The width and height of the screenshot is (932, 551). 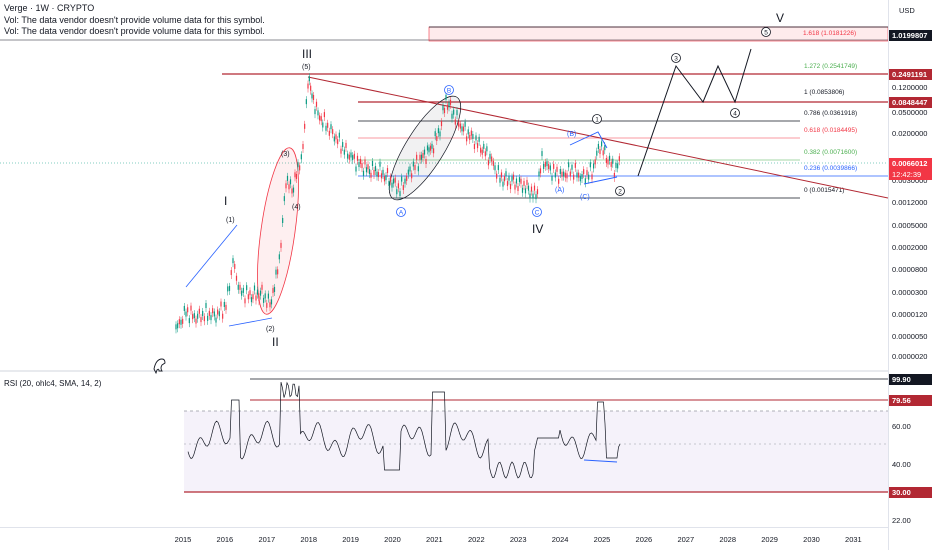 What do you see at coordinates (676, 59) in the screenshot?
I see `svg-text: 3` at bounding box center [676, 59].